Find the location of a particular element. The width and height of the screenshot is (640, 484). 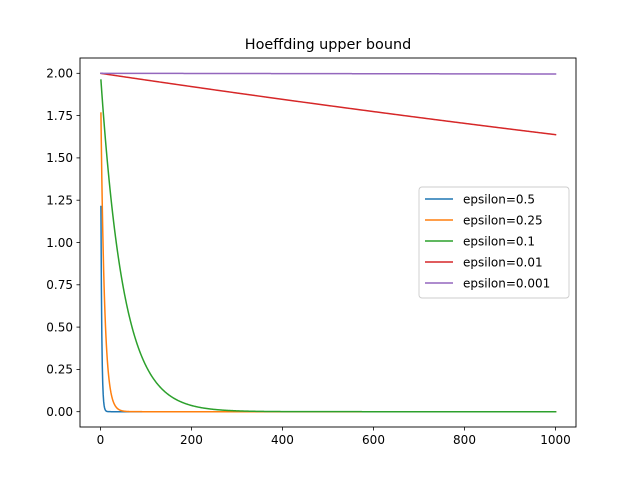

x-axis: 0 200 400 600 800 1000 is located at coordinates (334, 437).